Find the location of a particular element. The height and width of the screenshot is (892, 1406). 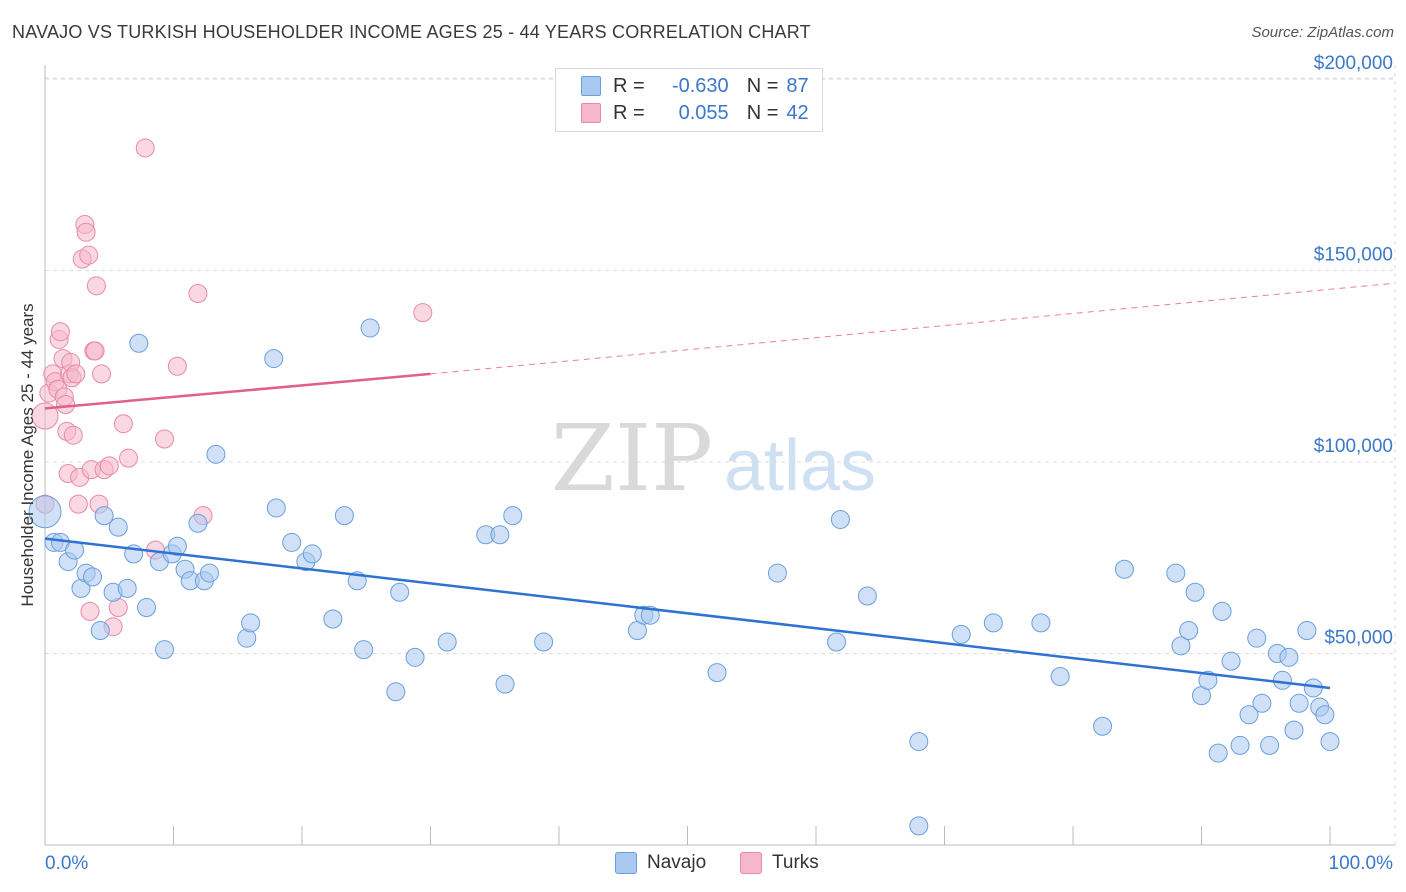

navajo-stat-row: R = -0.630 N = 87 is located at coordinates (695, 86).